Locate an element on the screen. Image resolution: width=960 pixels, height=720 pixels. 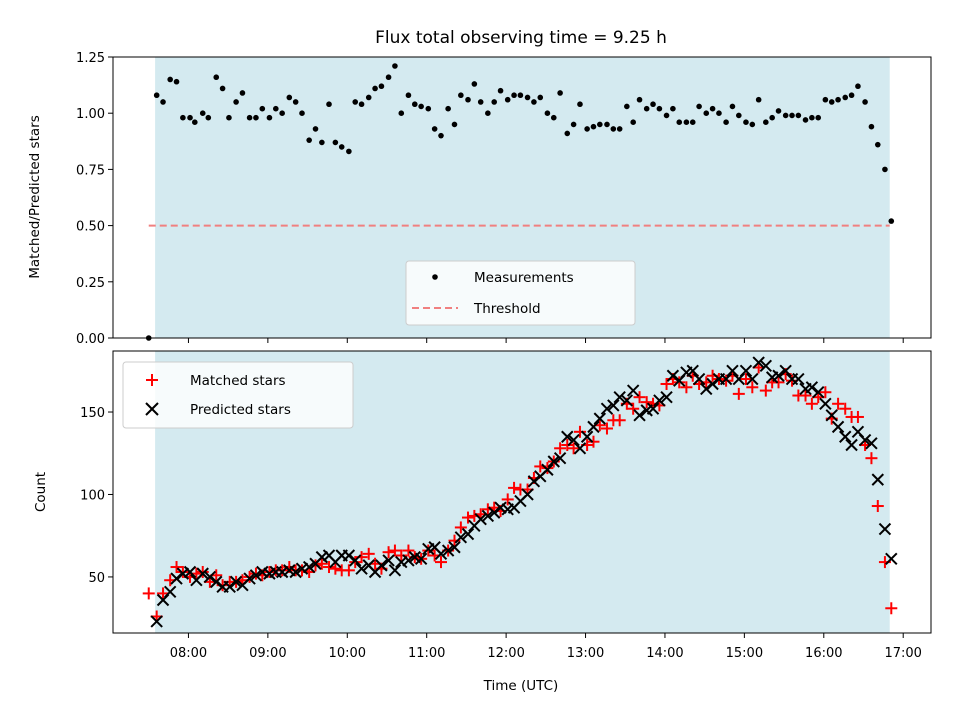
count-x-tick-label: 12:00 is located at coordinates (505, 653).